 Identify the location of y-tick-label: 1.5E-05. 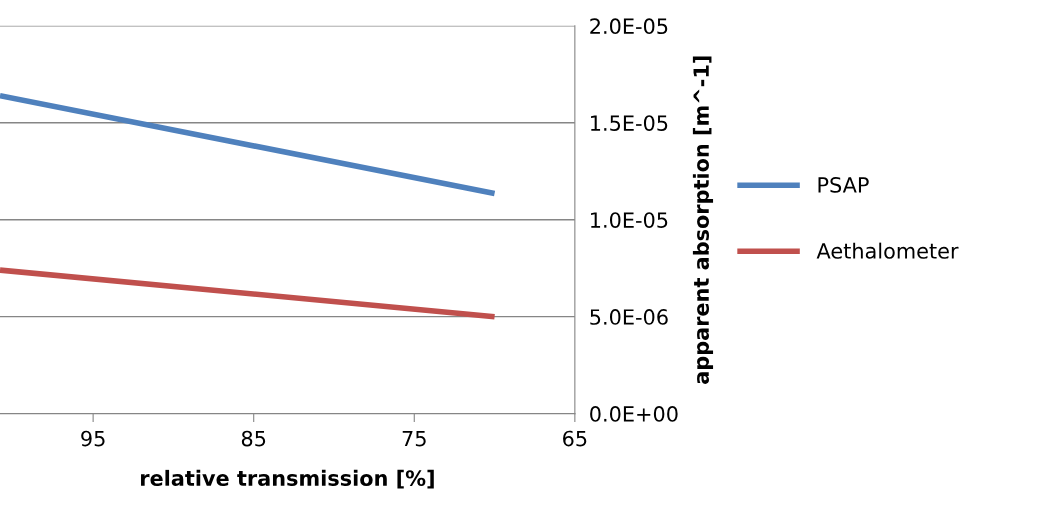
(629, 123).